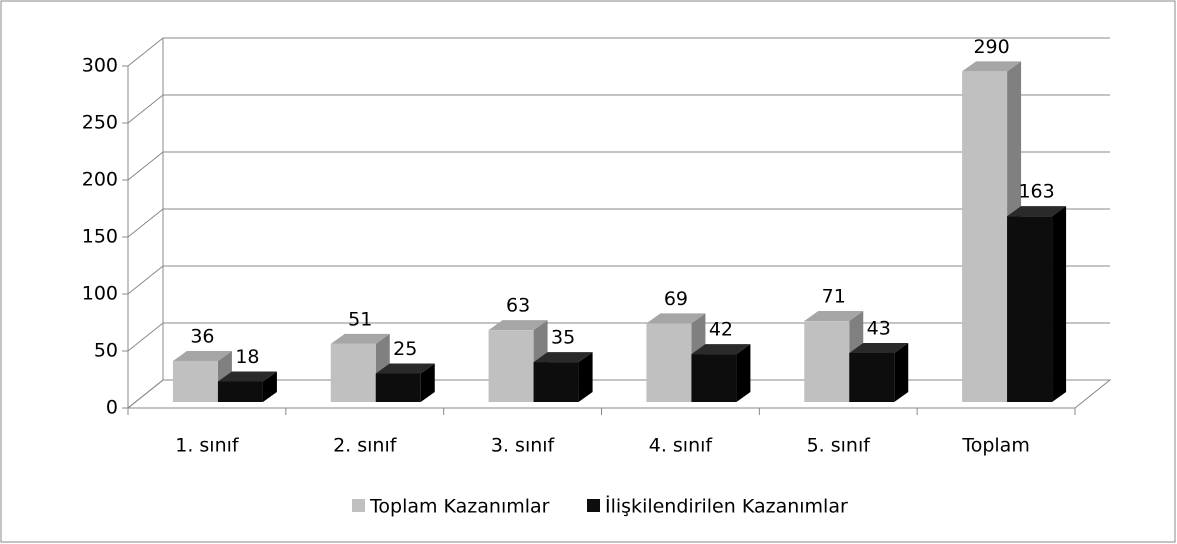 Image resolution: width=1177 pixels, height=544 pixels. What do you see at coordinates (563, 338) in the screenshot?
I see `value-label: 35` at bounding box center [563, 338].